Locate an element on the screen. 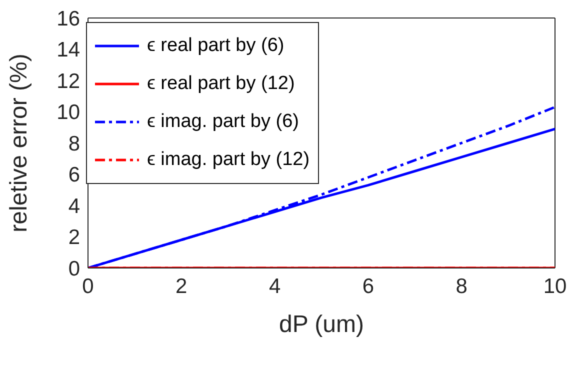 This screenshot has width=581, height=365. y-tick-label: 12 is located at coordinates (68, 81).